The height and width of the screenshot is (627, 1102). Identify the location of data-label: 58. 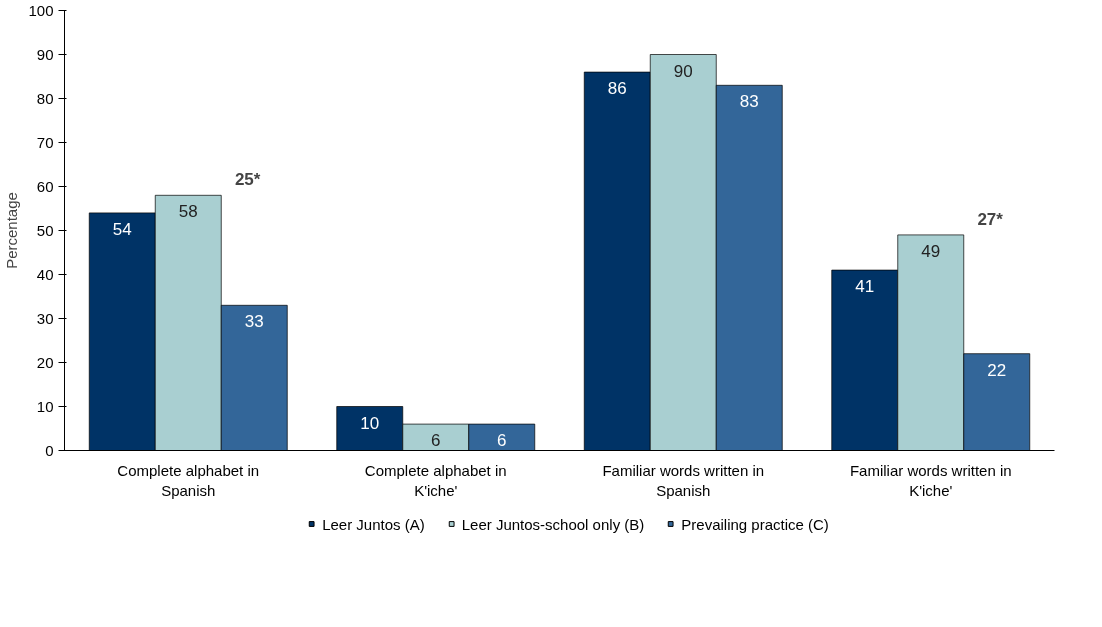
(188, 212).